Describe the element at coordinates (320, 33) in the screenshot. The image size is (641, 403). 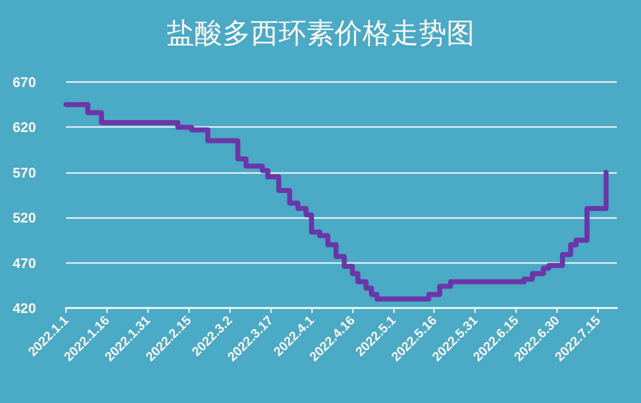
I see `chart-title: 盐酸多西环素价格走势图` at that location.